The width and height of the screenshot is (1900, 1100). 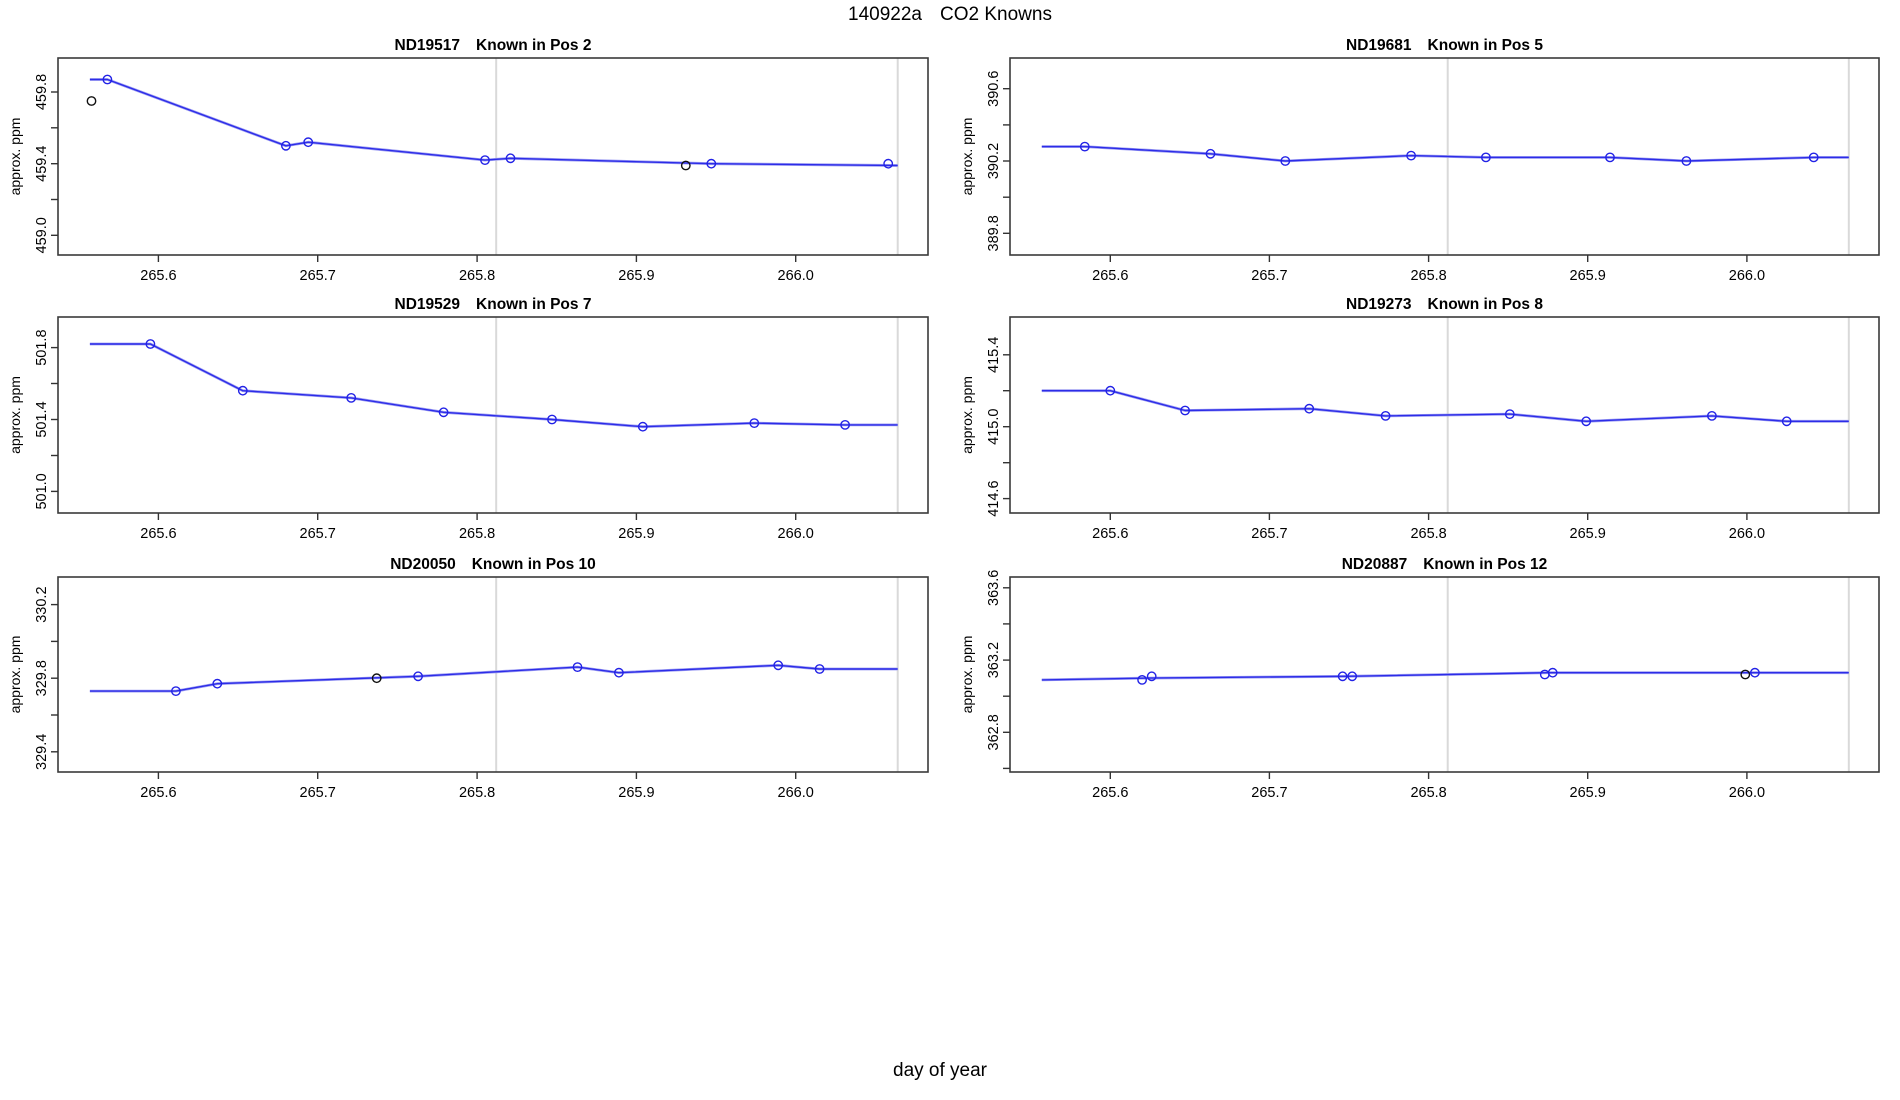 What do you see at coordinates (1485, 564) in the screenshot?
I see `panel-title-pos: Known in Pos 12` at bounding box center [1485, 564].